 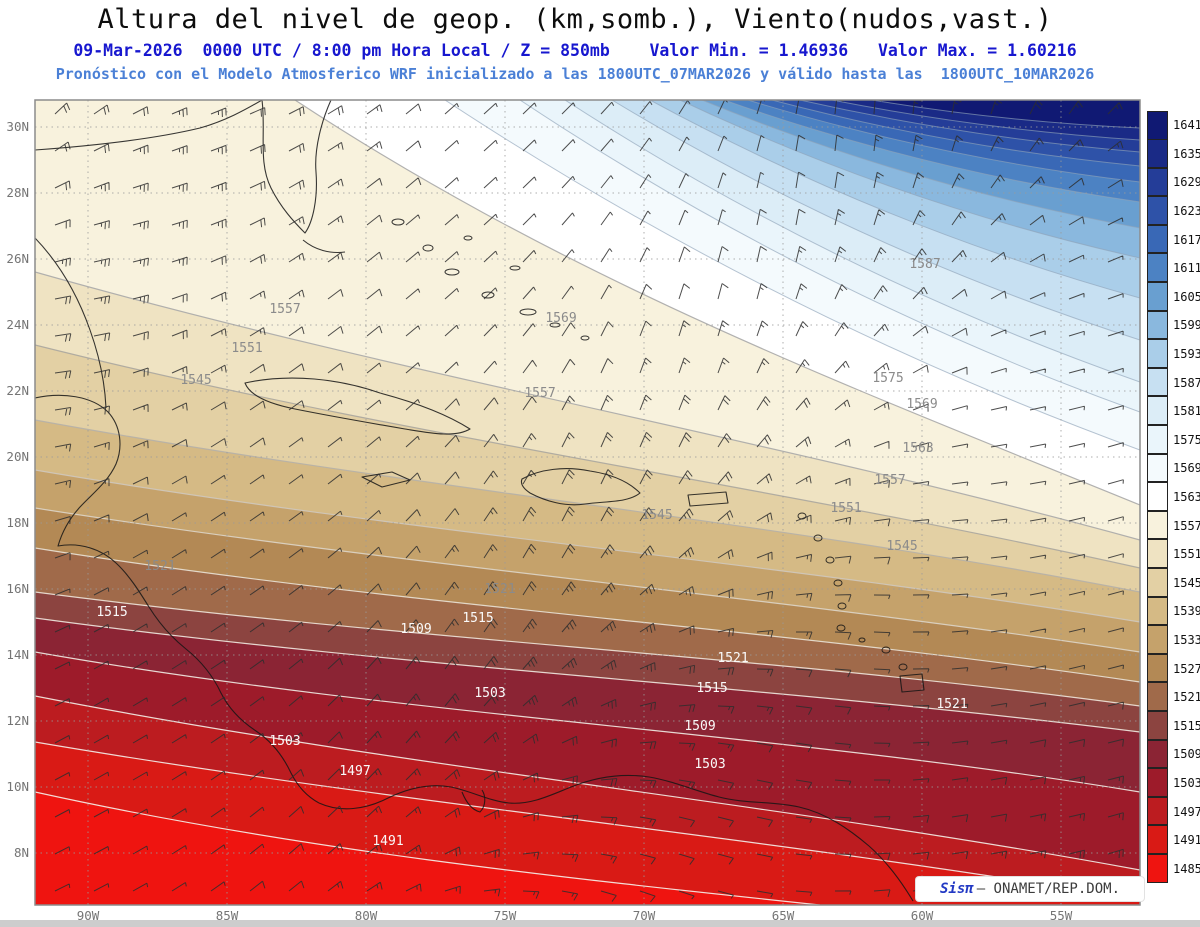 I want to click on contour-label: 1515, so click(x=111, y=612).